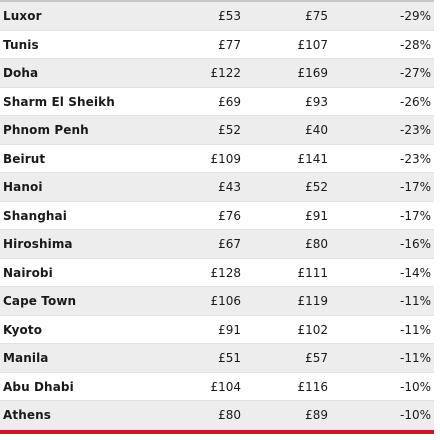 The width and height of the screenshot is (440, 440). Describe the element at coordinates (217, 358) in the screenshot. I see `table-row: Manila £51 £57 -11%` at that location.